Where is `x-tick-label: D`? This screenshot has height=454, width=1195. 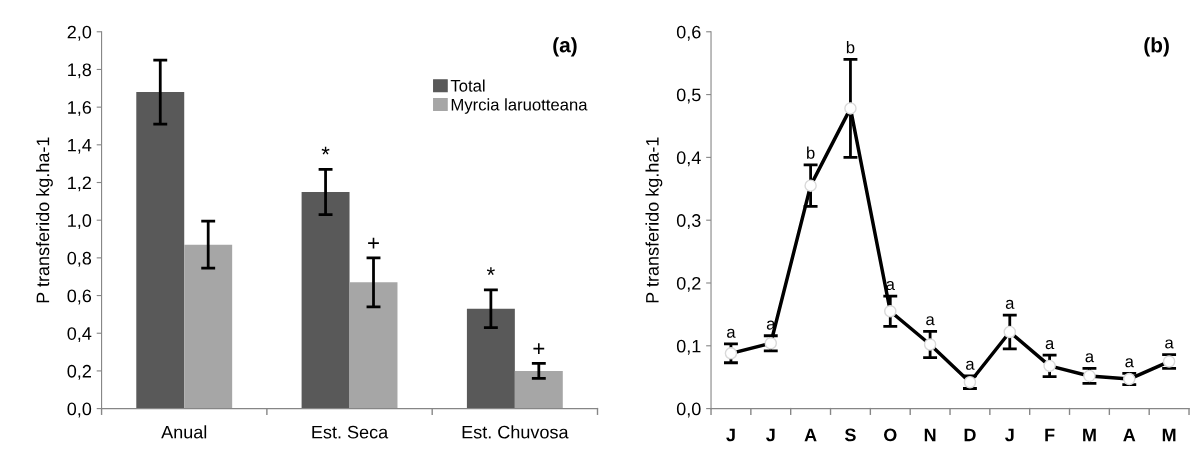 x-tick-label: D is located at coordinates (970, 435).